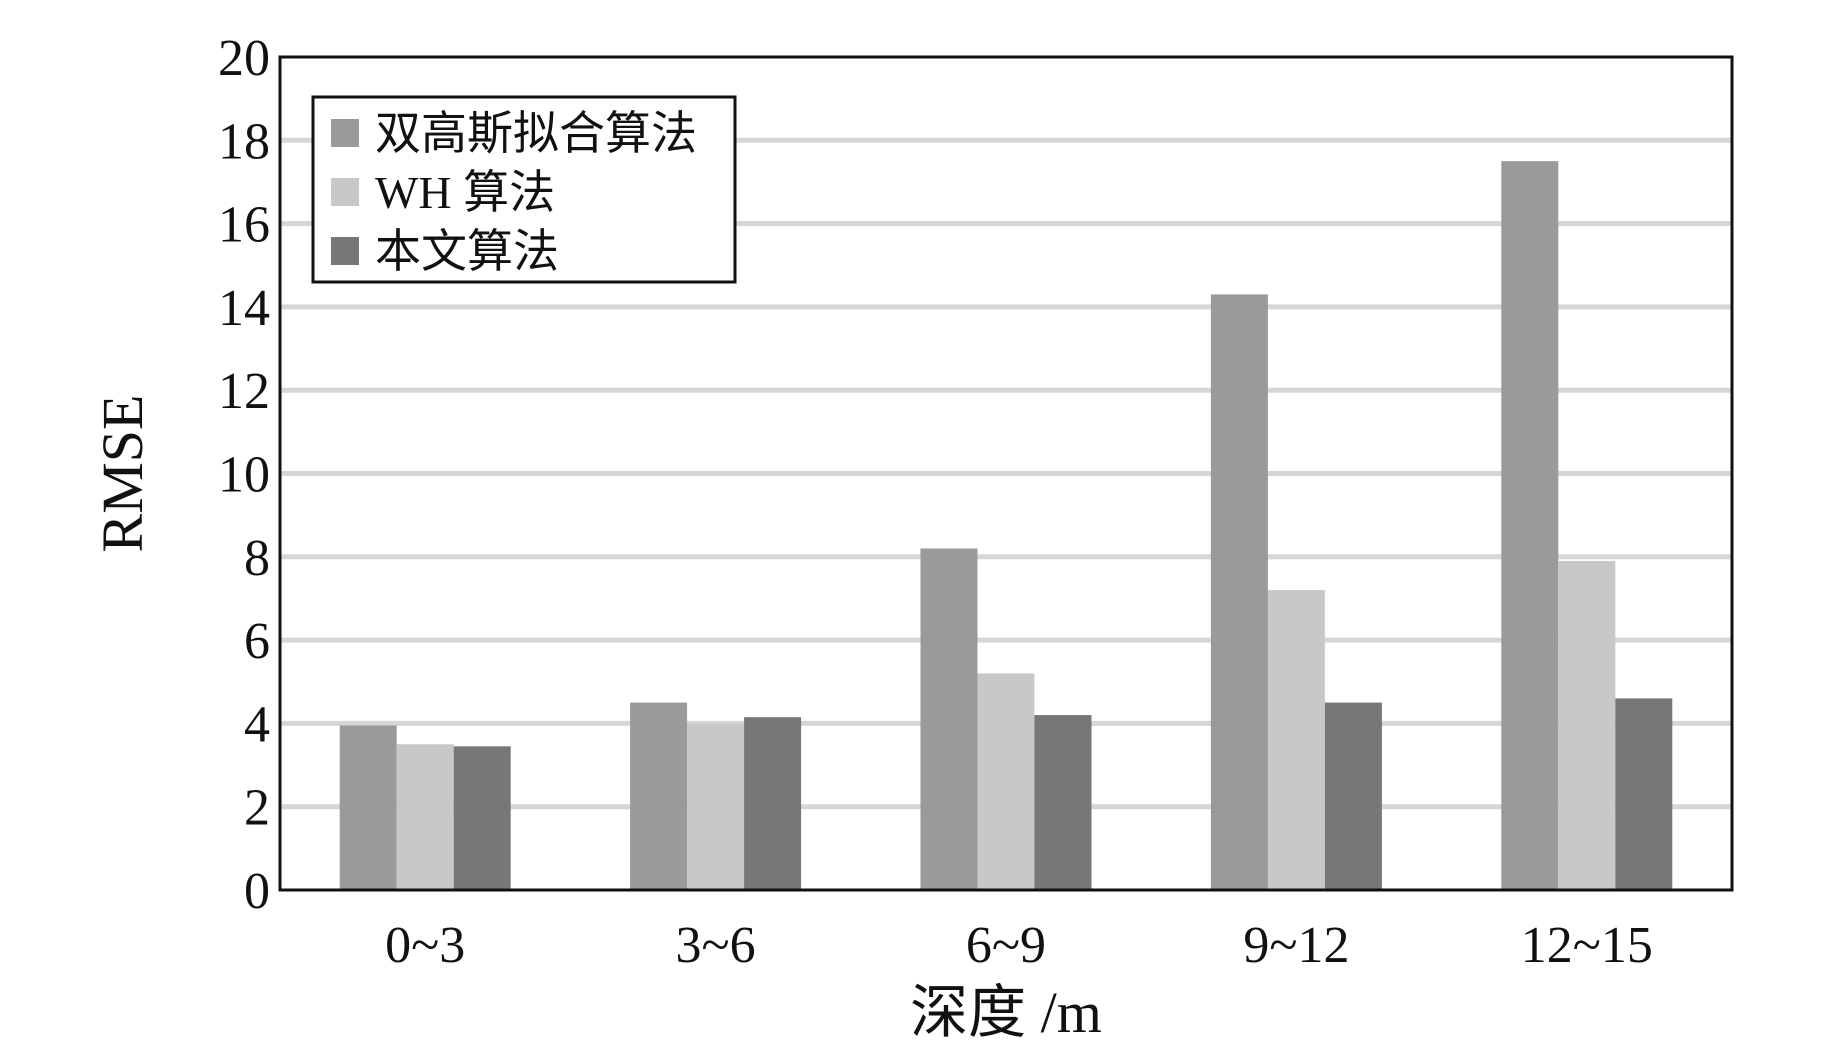 The image size is (1843, 1063). I want to click on x-axis-title: 深度 /m, so click(1006, 1012).